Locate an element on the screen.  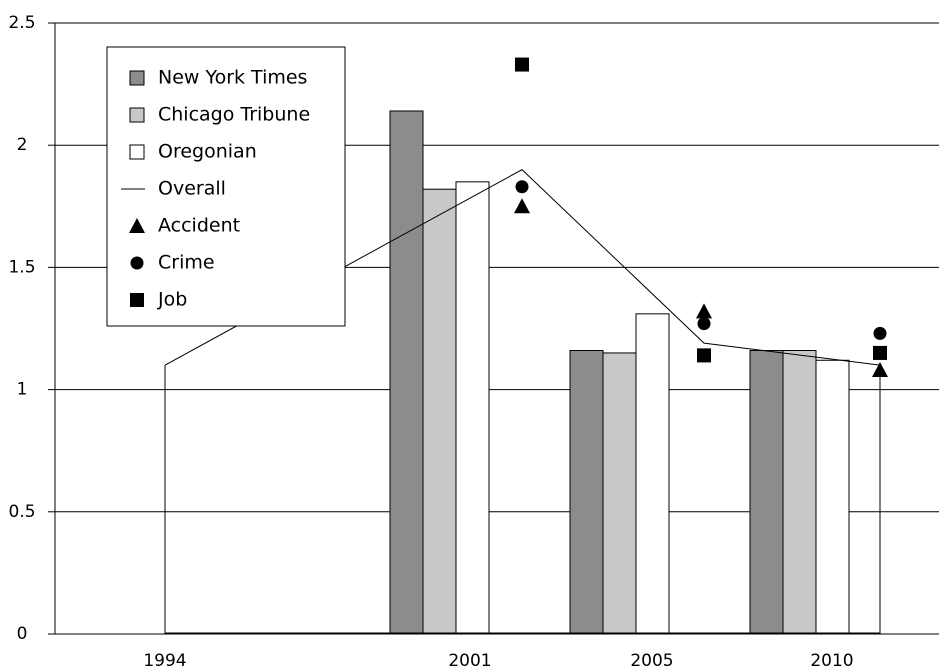
x-tick-label: 2001 is located at coordinates (469, 661).